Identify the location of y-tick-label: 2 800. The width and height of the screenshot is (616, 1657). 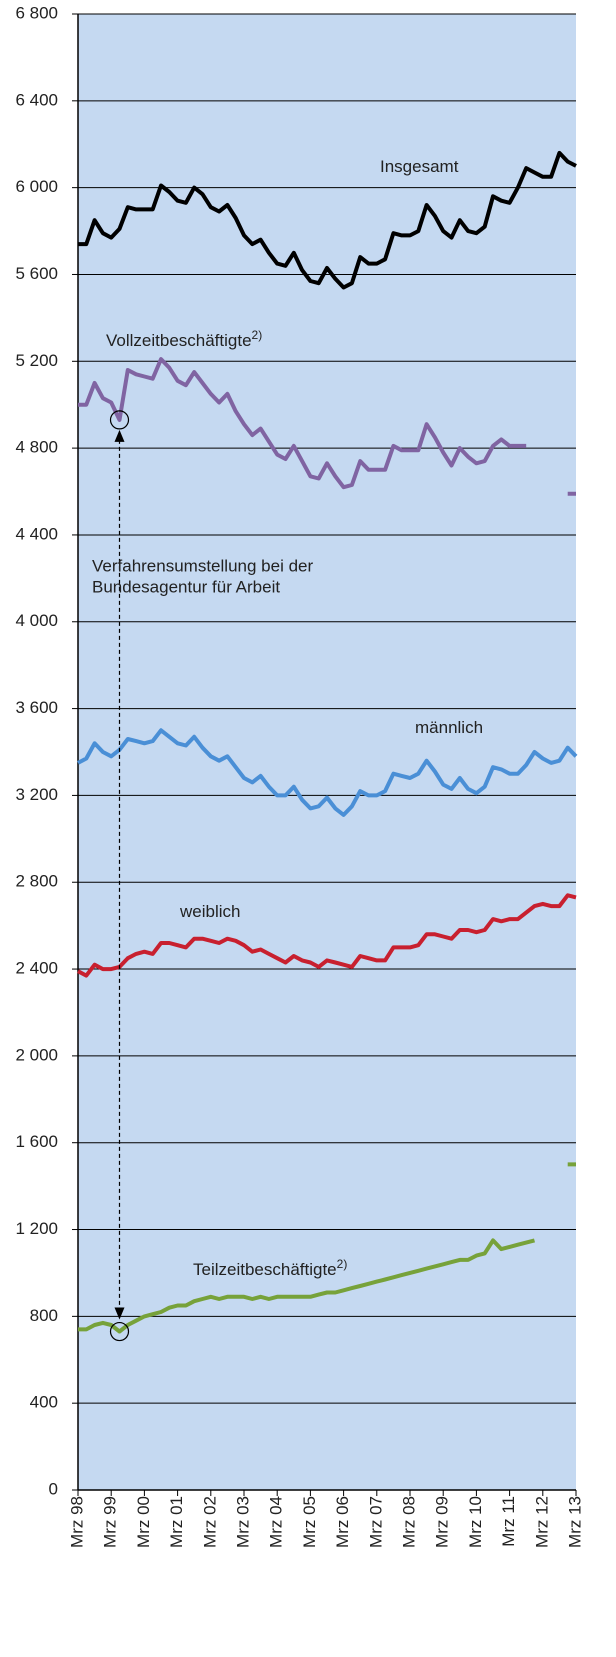
(36, 881).